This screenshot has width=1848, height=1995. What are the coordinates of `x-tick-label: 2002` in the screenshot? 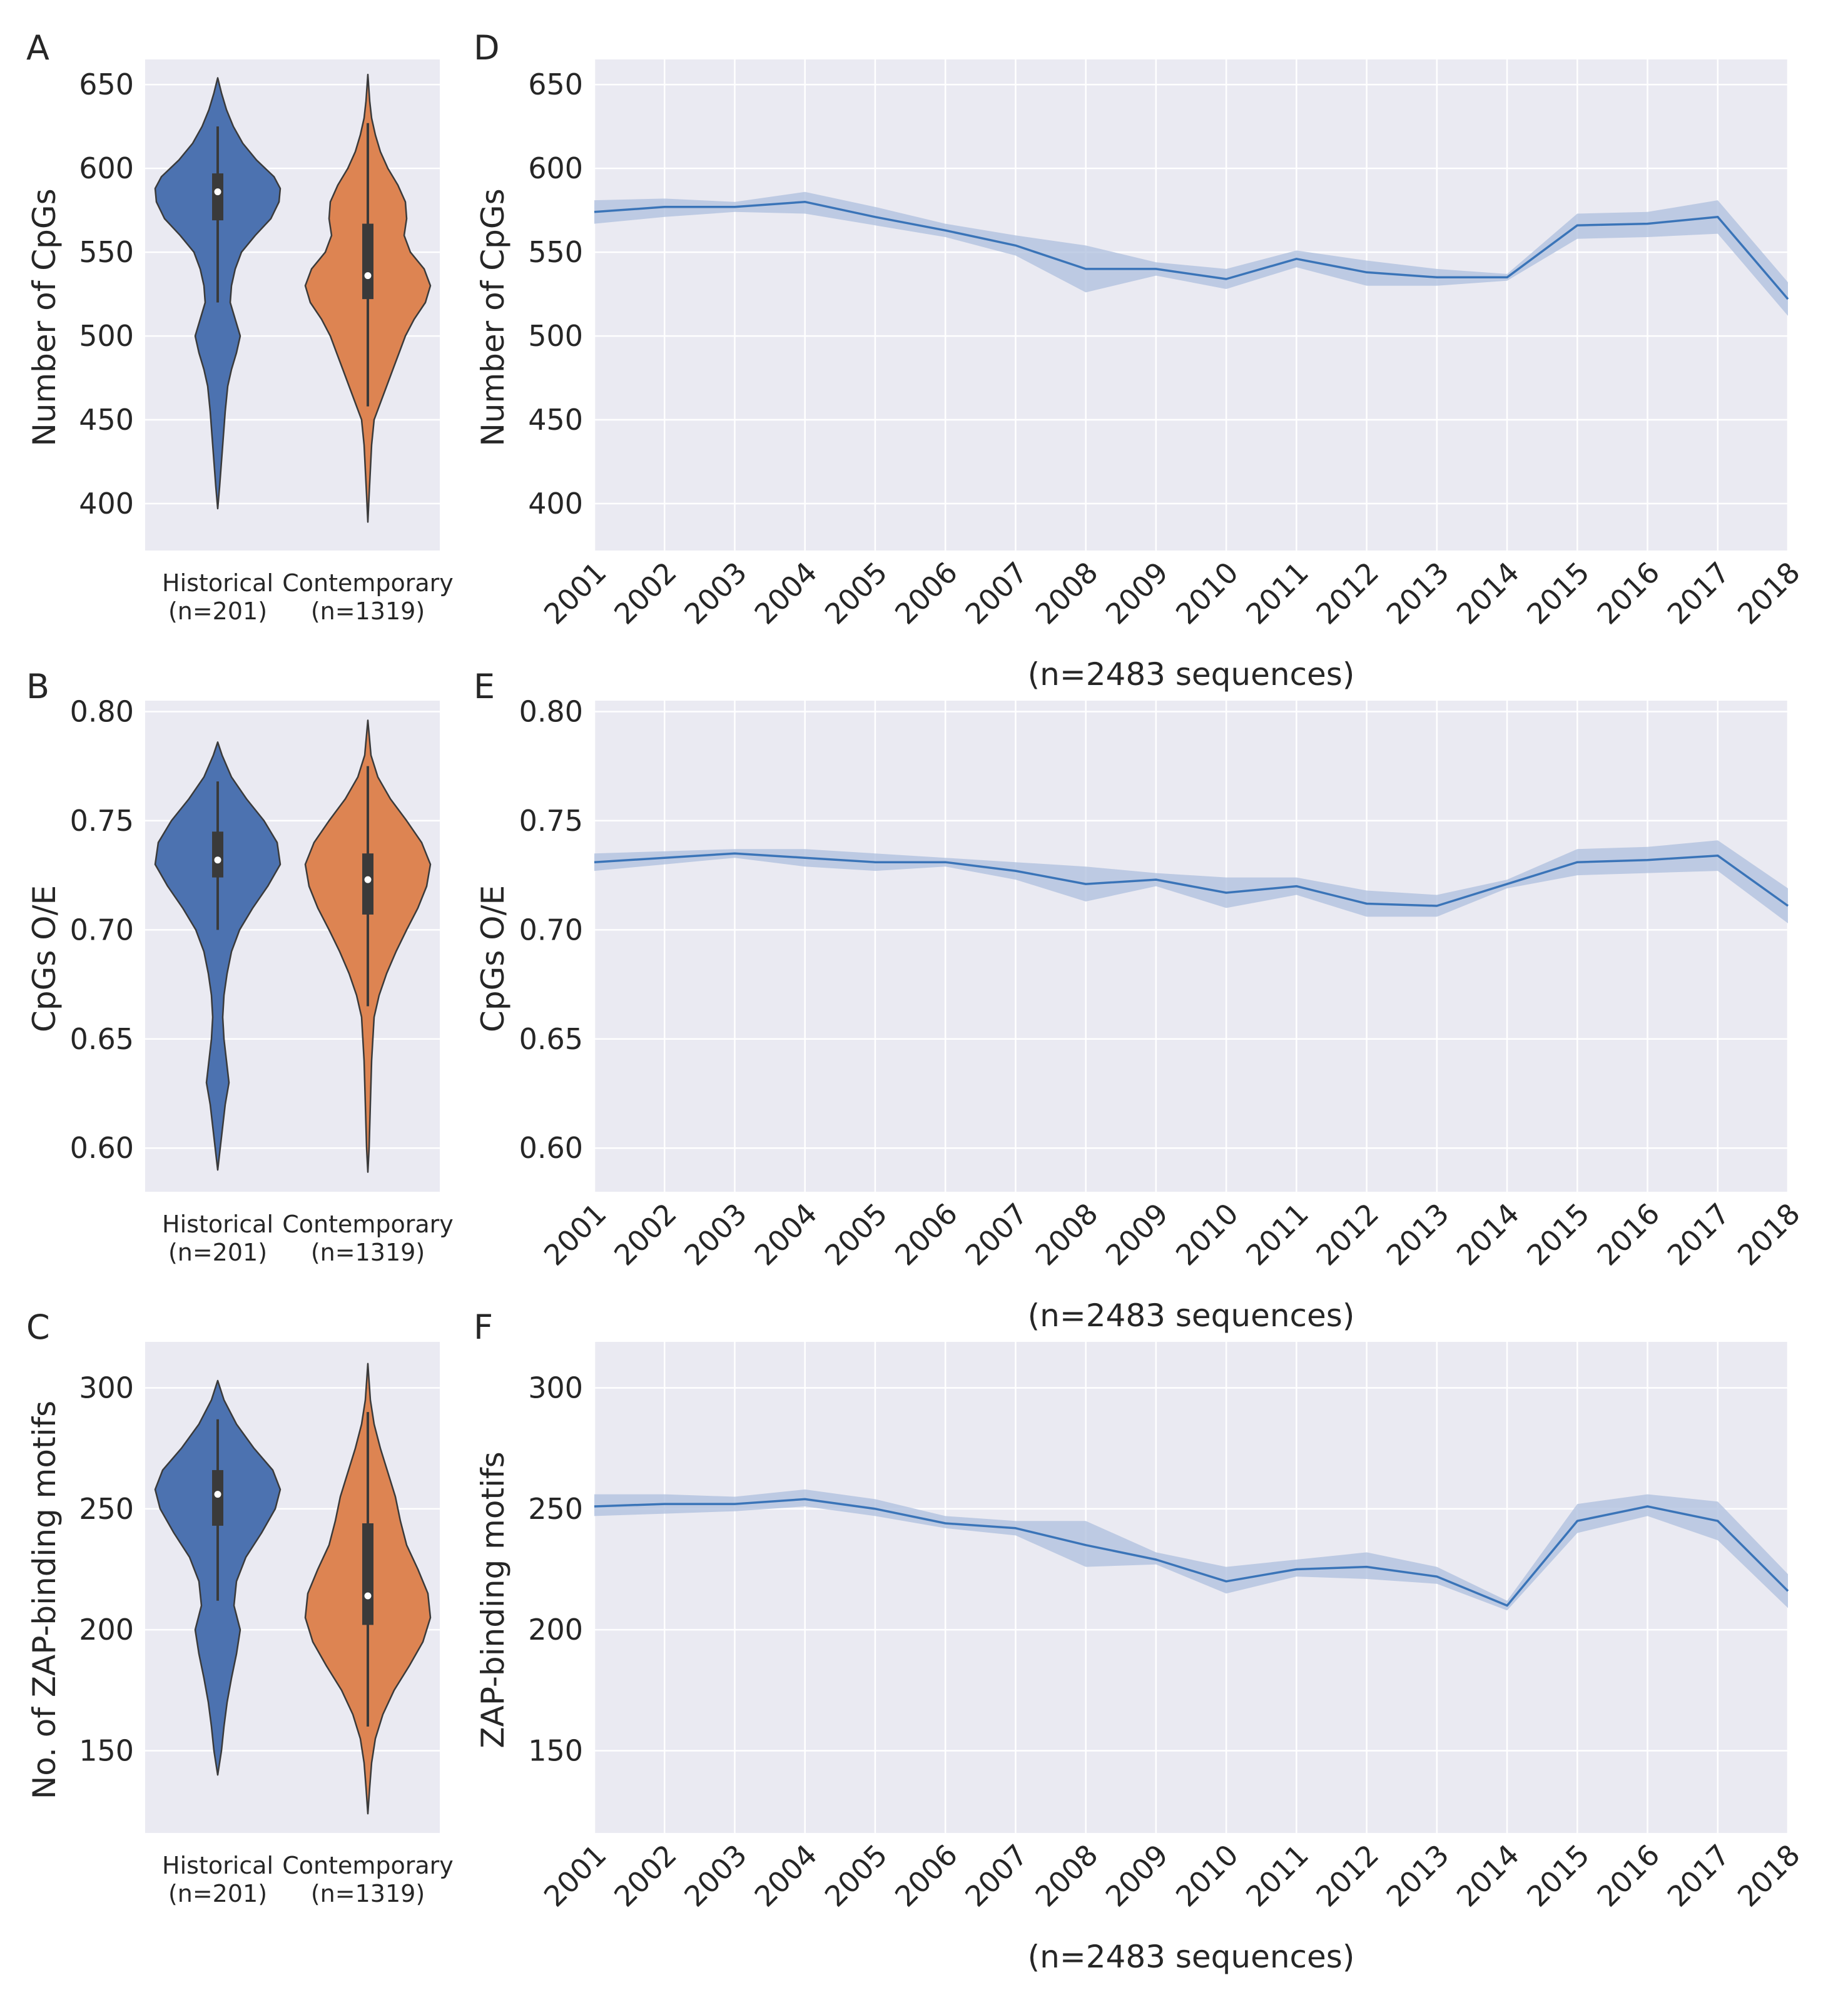 It's located at (645, 1234).